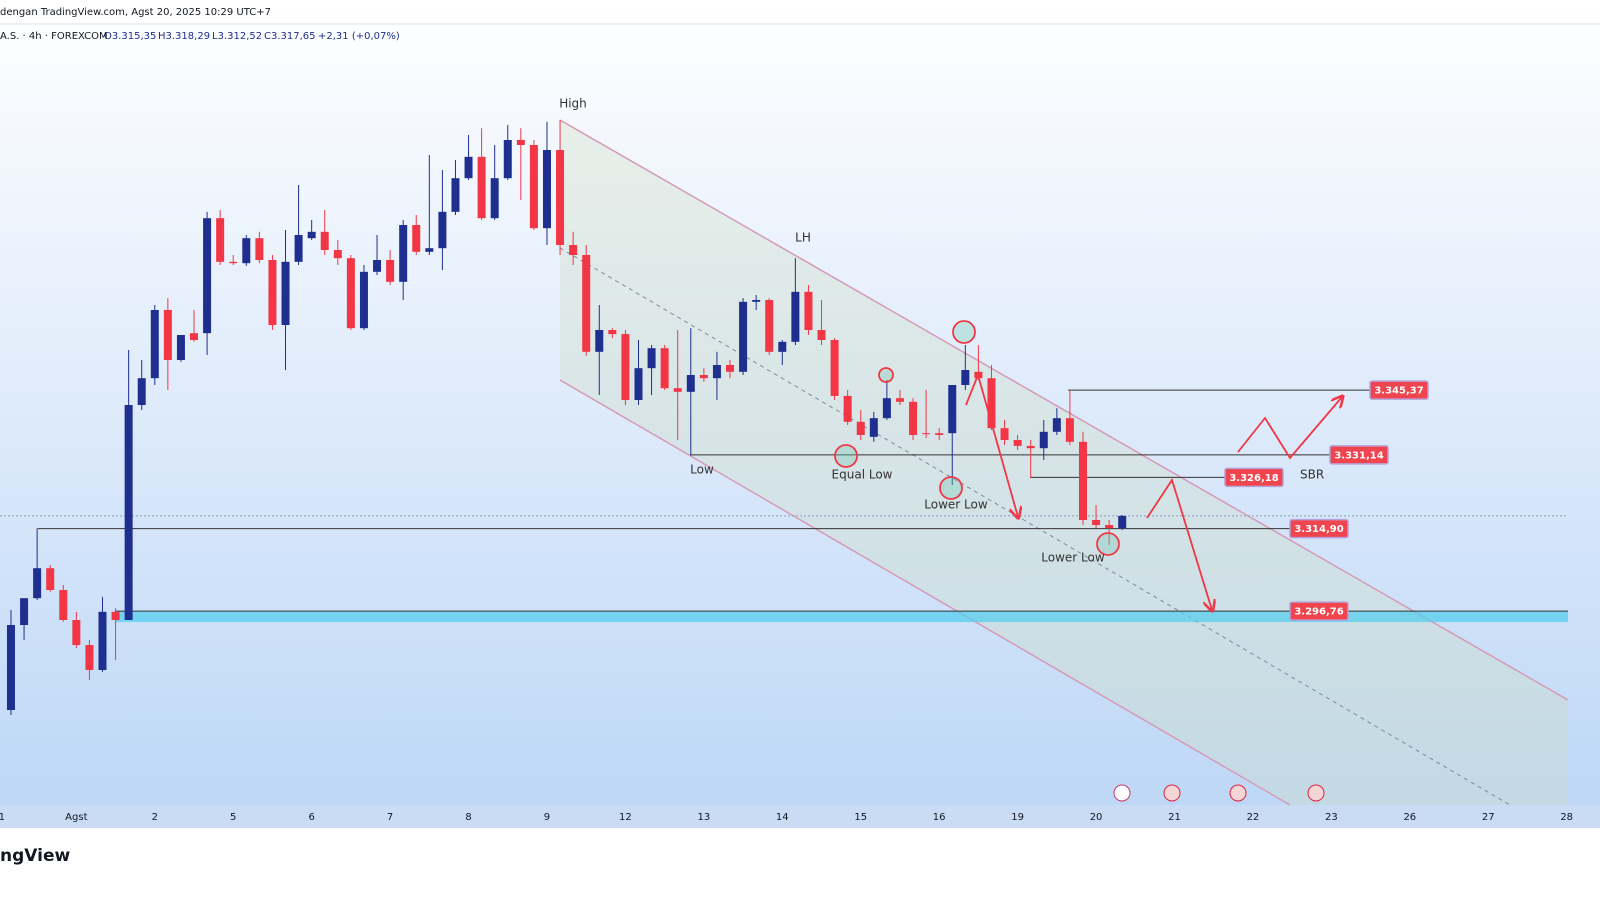  What do you see at coordinates (468, 817) in the screenshot?
I see `x-tick-label: 8` at bounding box center [468, 817].